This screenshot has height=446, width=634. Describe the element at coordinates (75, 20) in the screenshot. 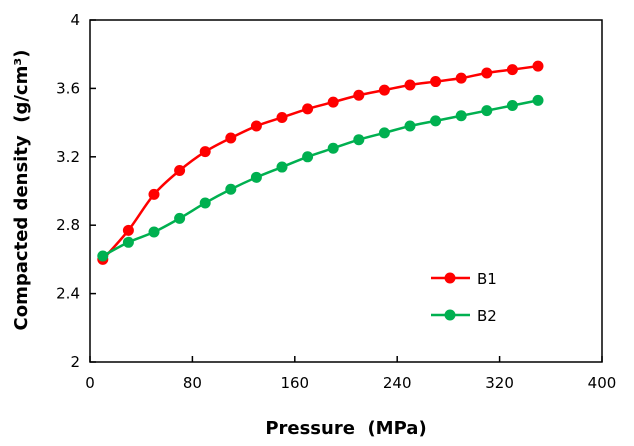

I see `y-tick-label: 4` at that location.